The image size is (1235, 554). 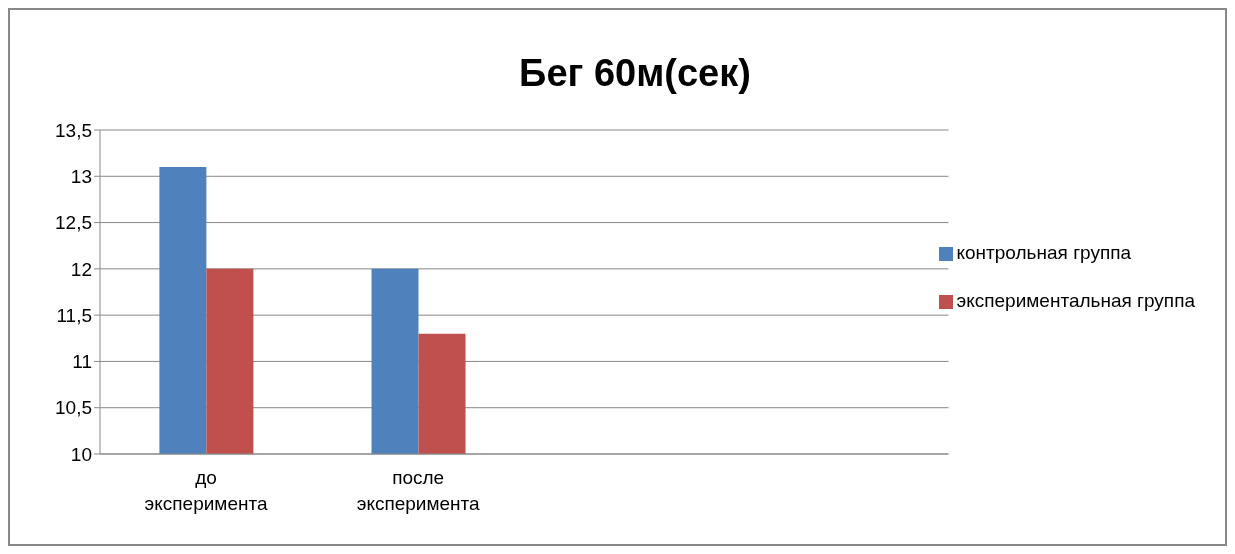 I want to click on y-tick-label: 13,5, so click(x=73, y=130).